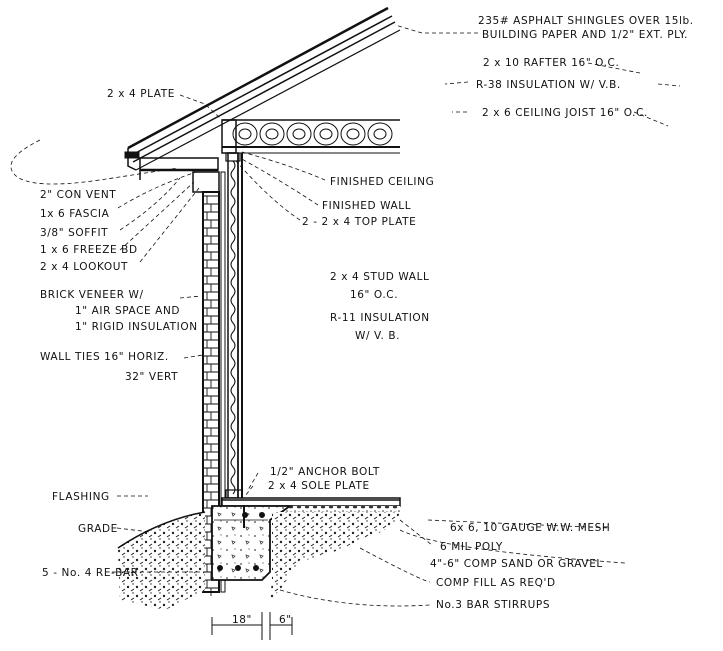  Describe the element at coordinates (366, 206) in the screenshot. I see `label-finished-wall: FINISHED WALL` at that location.